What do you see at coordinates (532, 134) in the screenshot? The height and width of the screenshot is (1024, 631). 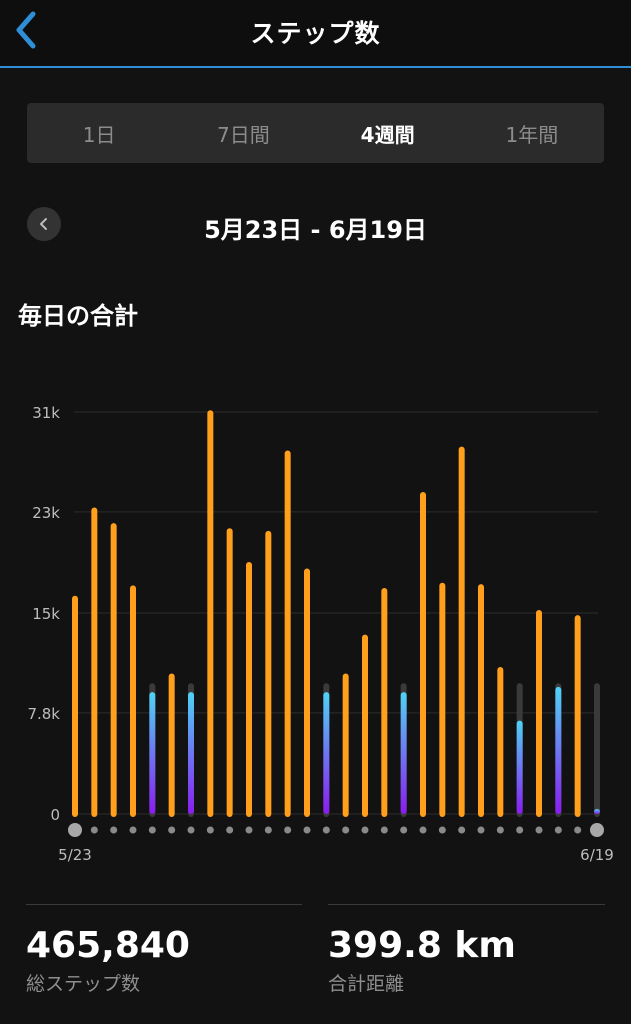 I see `tab-1-year: 1年間` at bounding box center [532, 134].